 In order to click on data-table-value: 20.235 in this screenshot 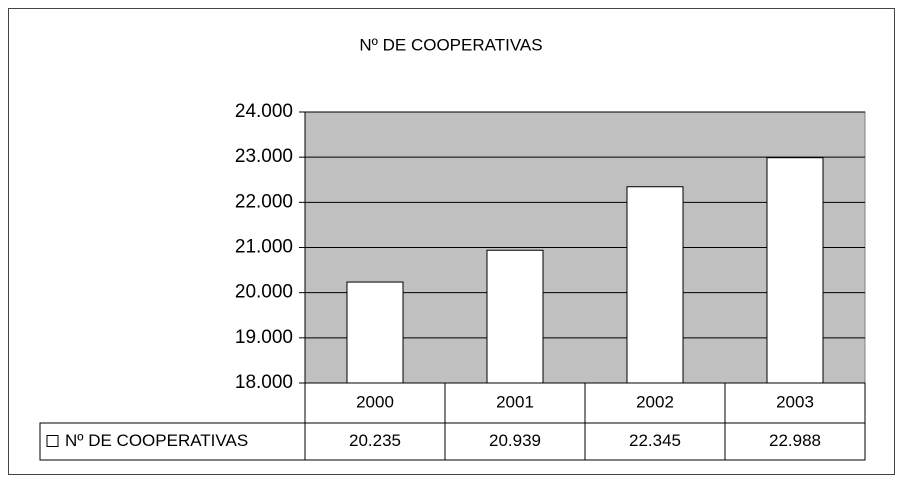, I will do `click(375, 440)`.